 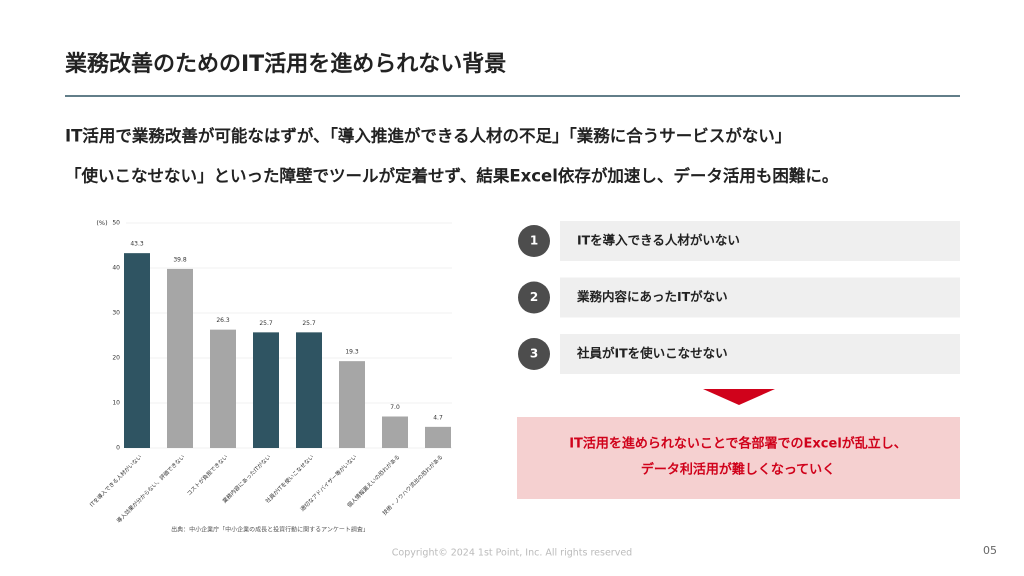 I want to click on y-tick-label: 0, so click(x=118, y=448).